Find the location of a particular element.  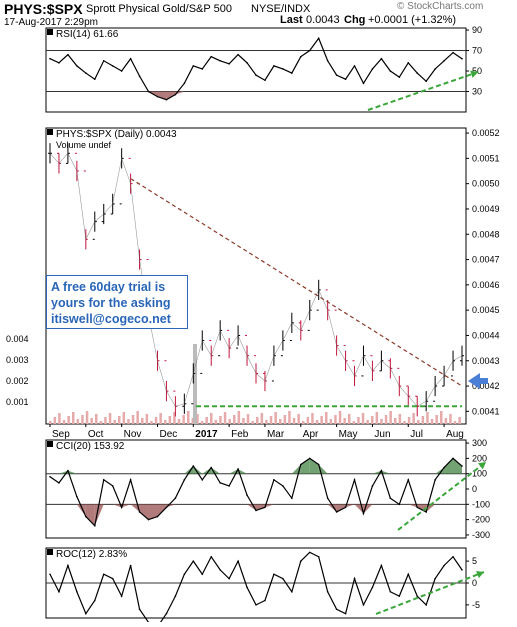

xtick-label-6: Mar is located at coordinates (276, 434).